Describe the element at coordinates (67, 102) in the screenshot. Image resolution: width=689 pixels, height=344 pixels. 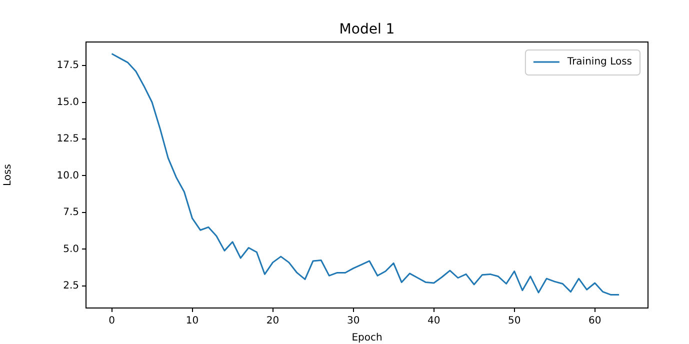
I see `y-tick-label: 15.0` at that location.